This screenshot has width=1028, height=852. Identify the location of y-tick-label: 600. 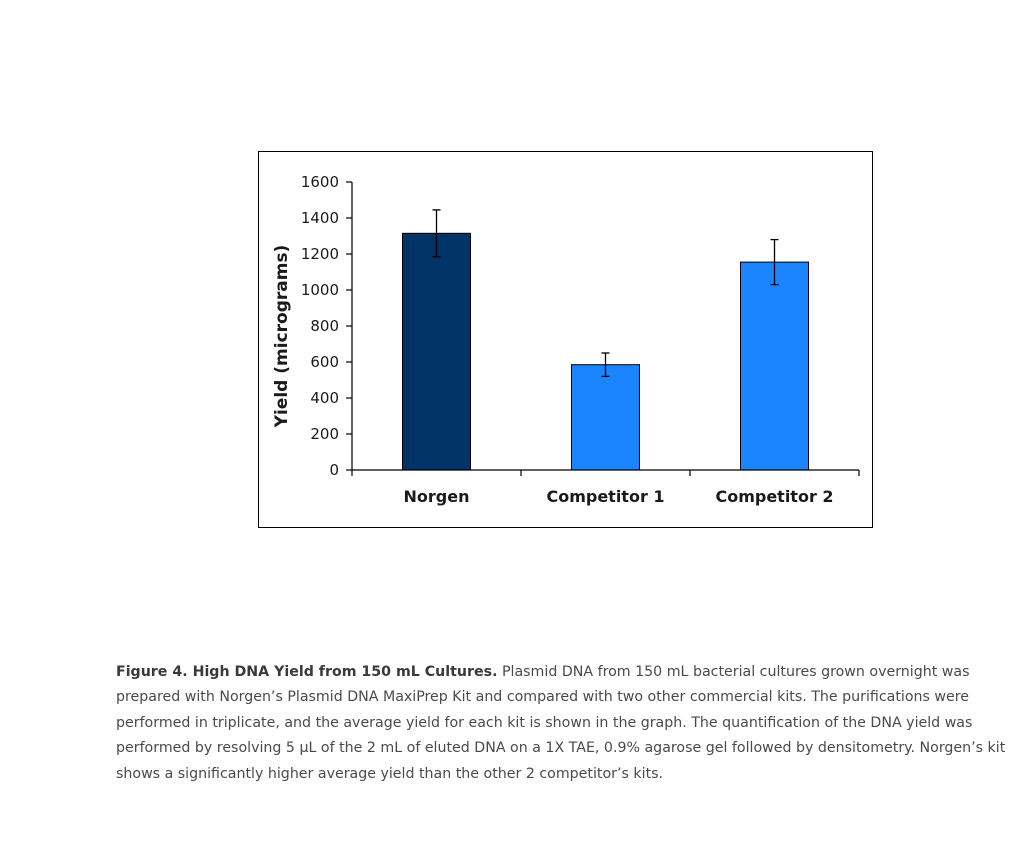
(324, 362).